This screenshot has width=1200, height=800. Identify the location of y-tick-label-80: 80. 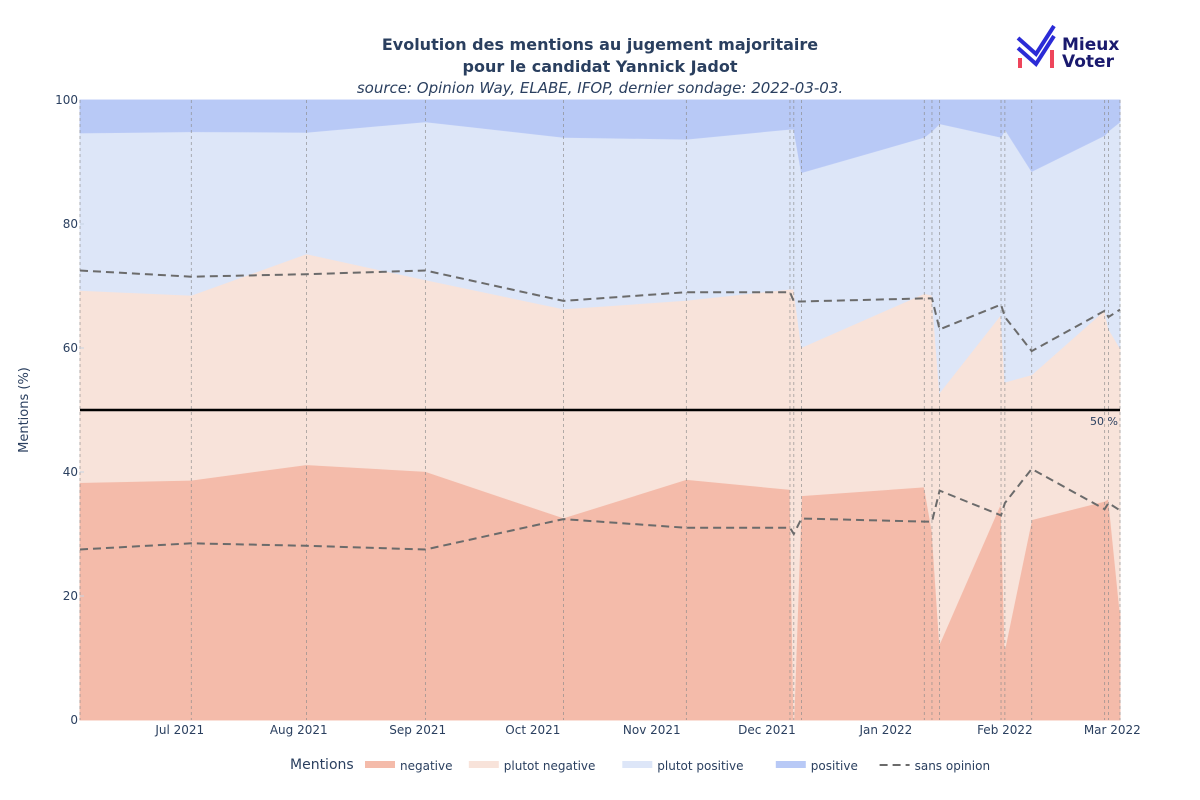
(70, 224).